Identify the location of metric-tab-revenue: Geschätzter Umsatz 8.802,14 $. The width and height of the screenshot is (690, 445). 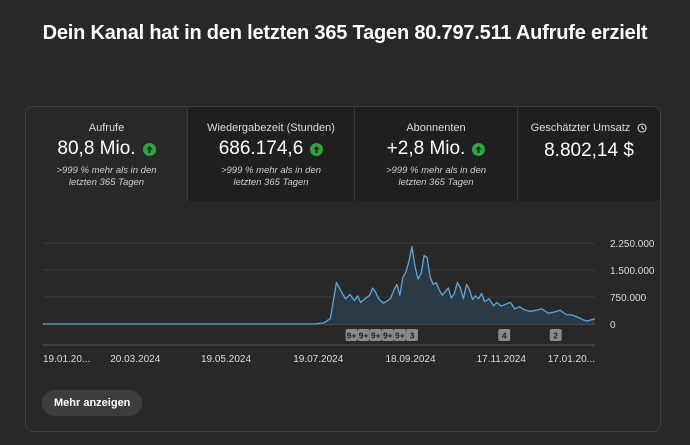
(589, 154).